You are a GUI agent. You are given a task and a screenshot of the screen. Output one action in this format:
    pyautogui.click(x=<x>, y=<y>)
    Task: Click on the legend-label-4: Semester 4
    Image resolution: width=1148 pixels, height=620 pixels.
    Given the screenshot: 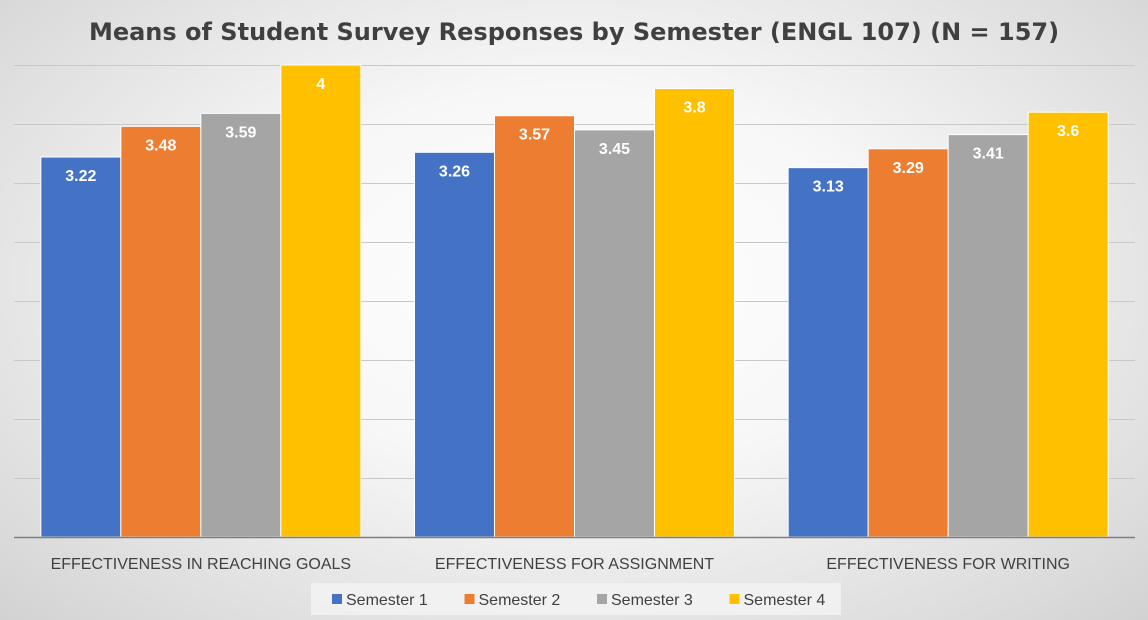 What is the action you would take?
    pyautogui.click(x=785, y=600)
    